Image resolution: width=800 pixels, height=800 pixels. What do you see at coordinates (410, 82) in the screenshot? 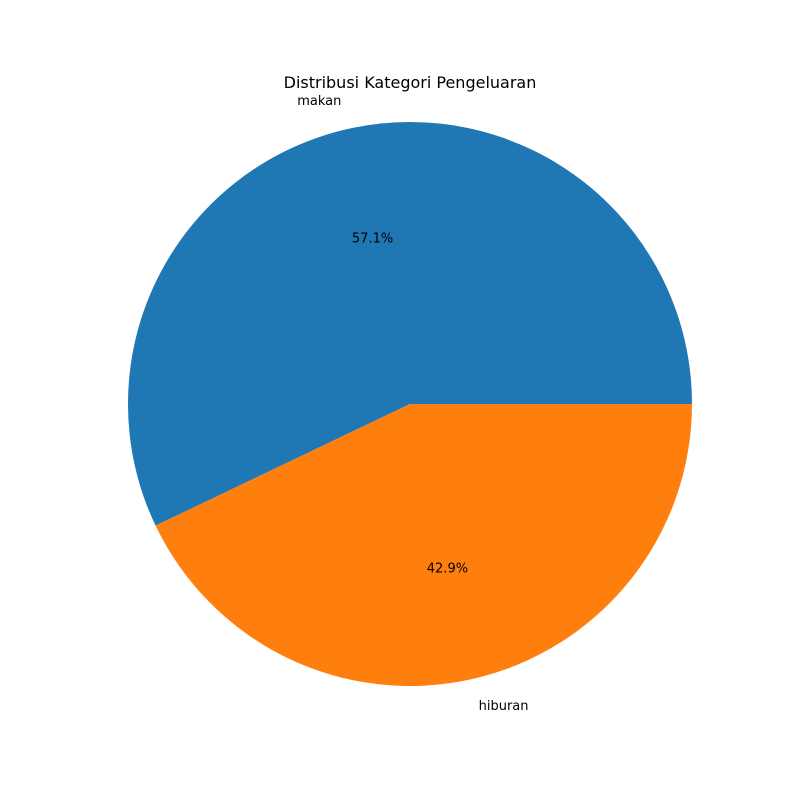
I see `chart-title: Distribusi Kategori Pengeluaran` at bounding box center [410, 82].